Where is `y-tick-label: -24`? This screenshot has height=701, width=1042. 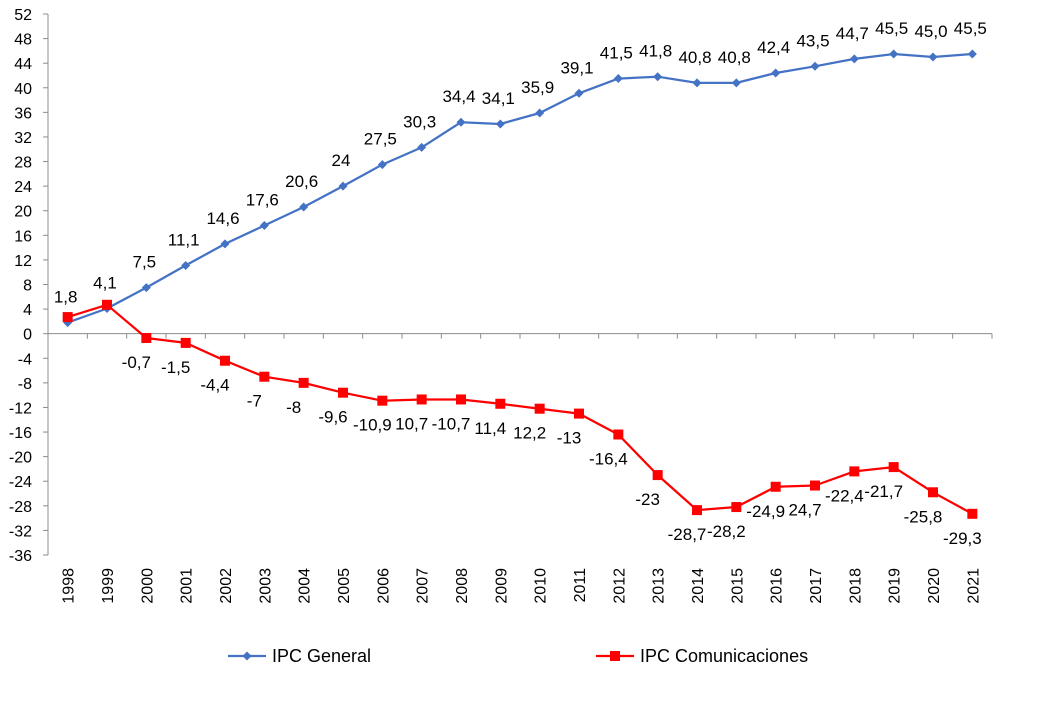 y-tick-label: -24 is located at coordinates (20, 482).